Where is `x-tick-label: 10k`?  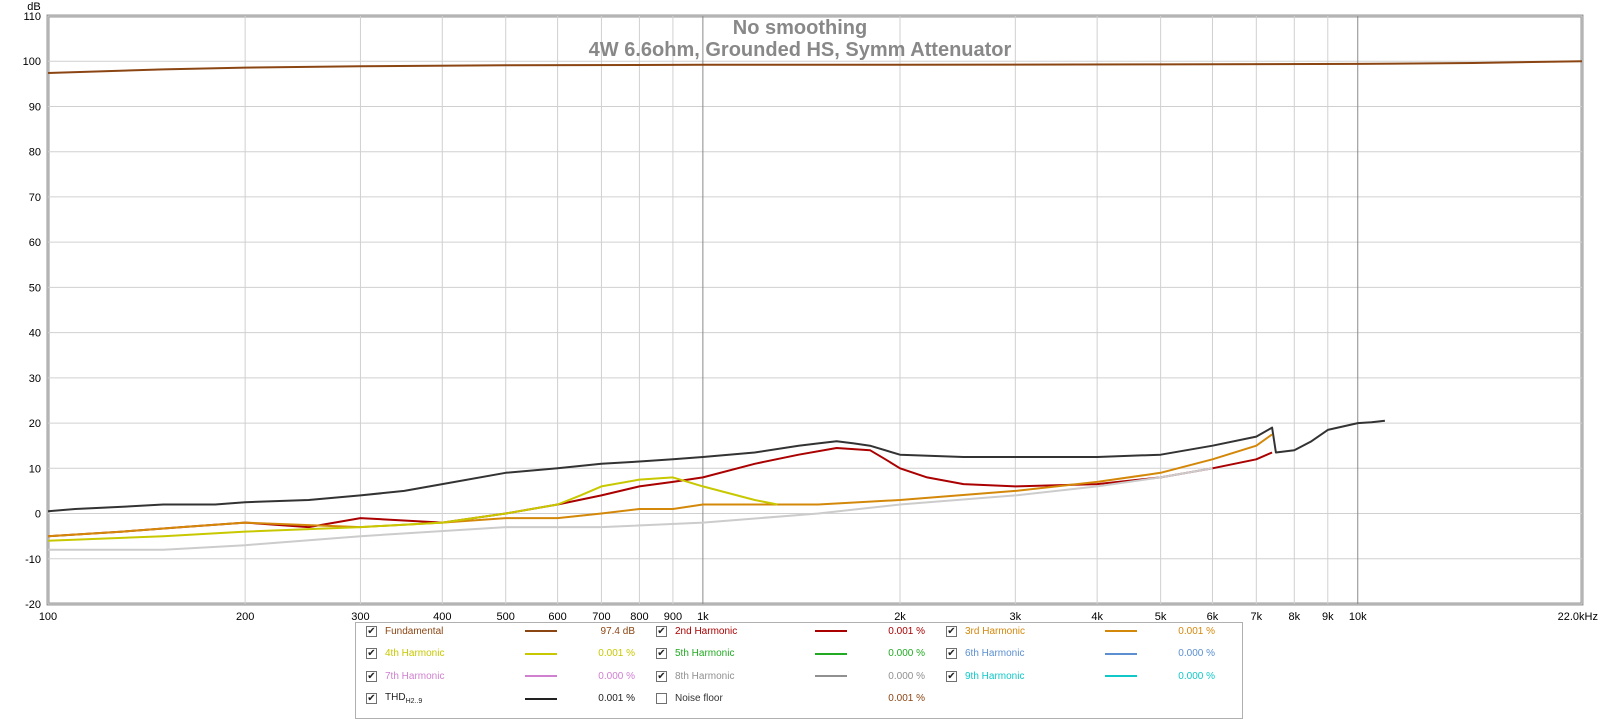 x-tick-label: 10k is located at coordinates (1358, 615).